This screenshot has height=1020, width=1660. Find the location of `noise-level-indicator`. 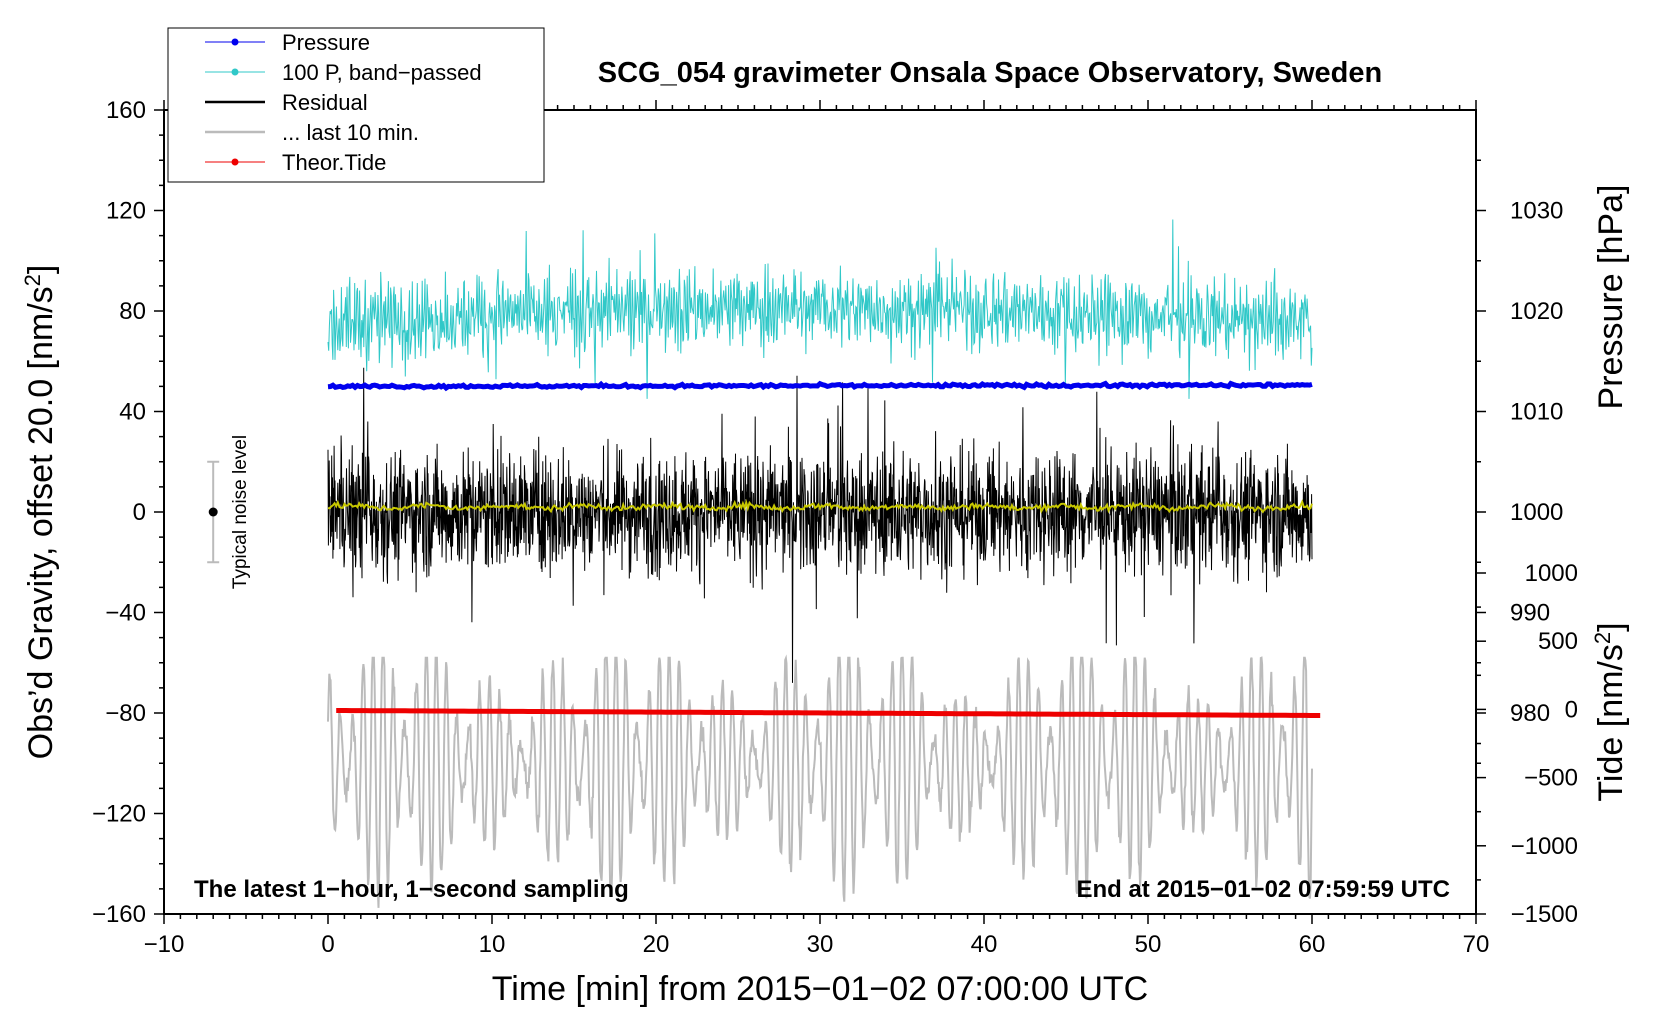

noise-level-indicator is located at coordinates (213, 512).